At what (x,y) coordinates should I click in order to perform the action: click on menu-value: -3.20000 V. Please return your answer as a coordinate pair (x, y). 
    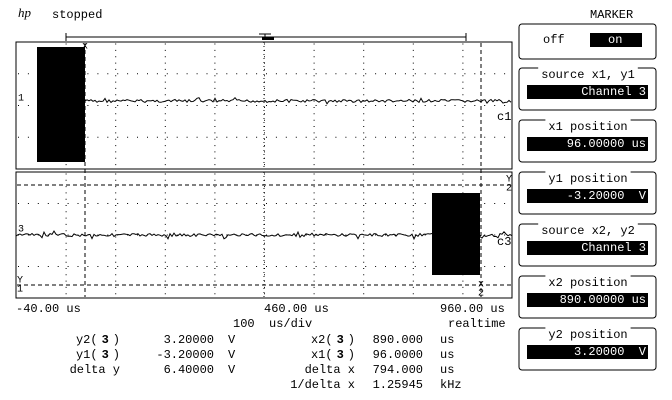
    Looking at the image, I should click on (607, 196).